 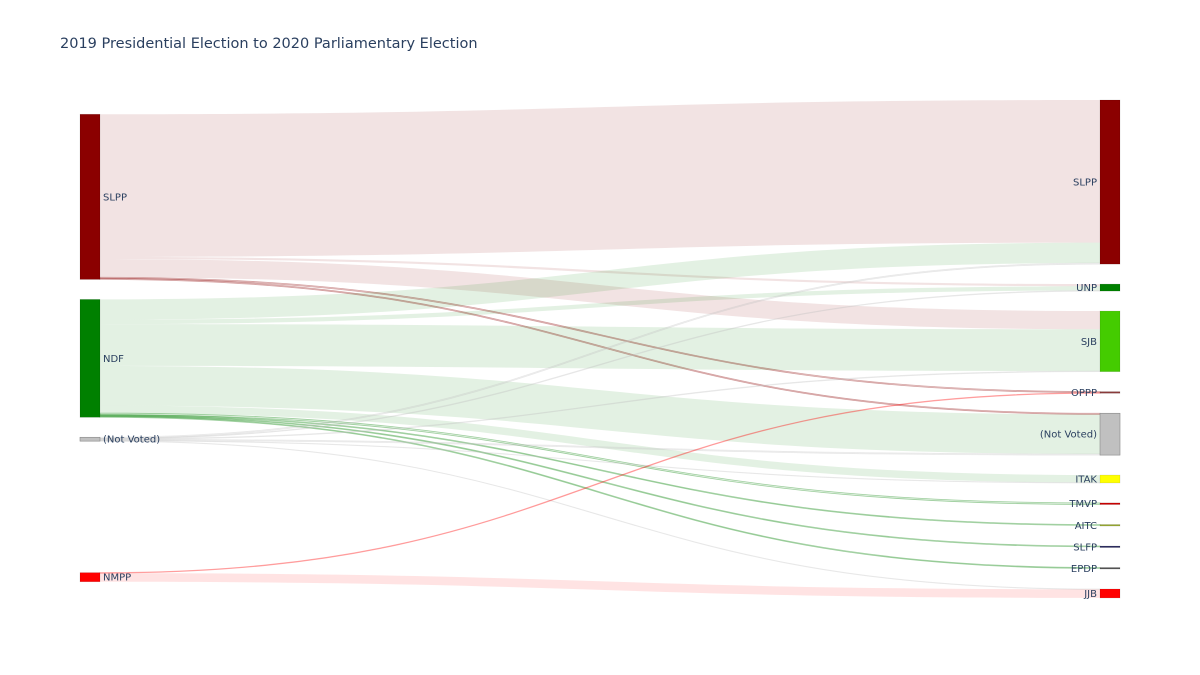 What do you see at coordinates (1110, 479) in the screenshot?
I see `target-node-itak` at bounding box center [1110, 479].